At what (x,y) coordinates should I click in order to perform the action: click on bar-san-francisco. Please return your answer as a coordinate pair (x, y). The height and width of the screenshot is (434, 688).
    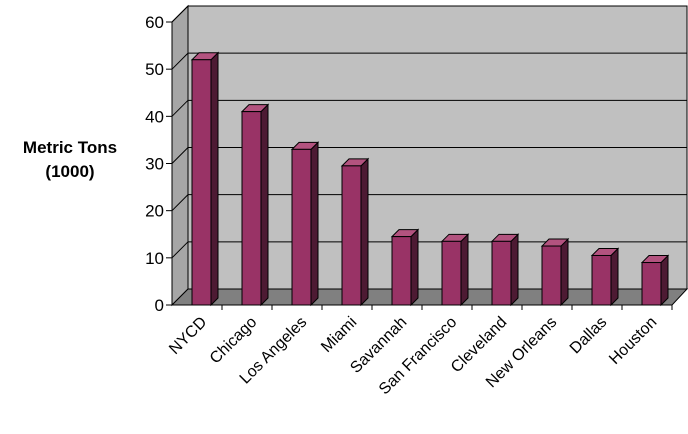
    Looking at the image, I should click on (455, 270).